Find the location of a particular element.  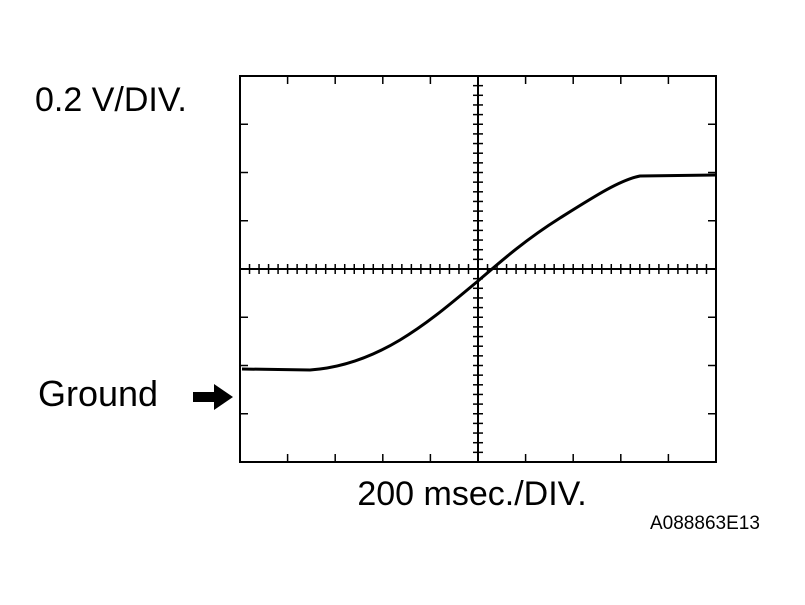

volts-per-div-label: 0.2 V/DIV. is located at coordinates (111, 100).